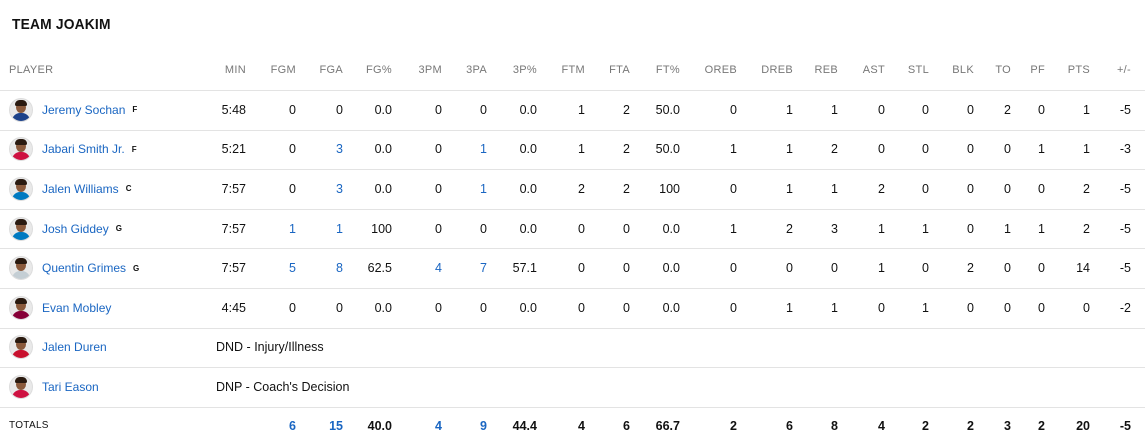  Describe the element at coordinates (918, 70) in the screenshot. I see `column-header-stl: STL` at that location.